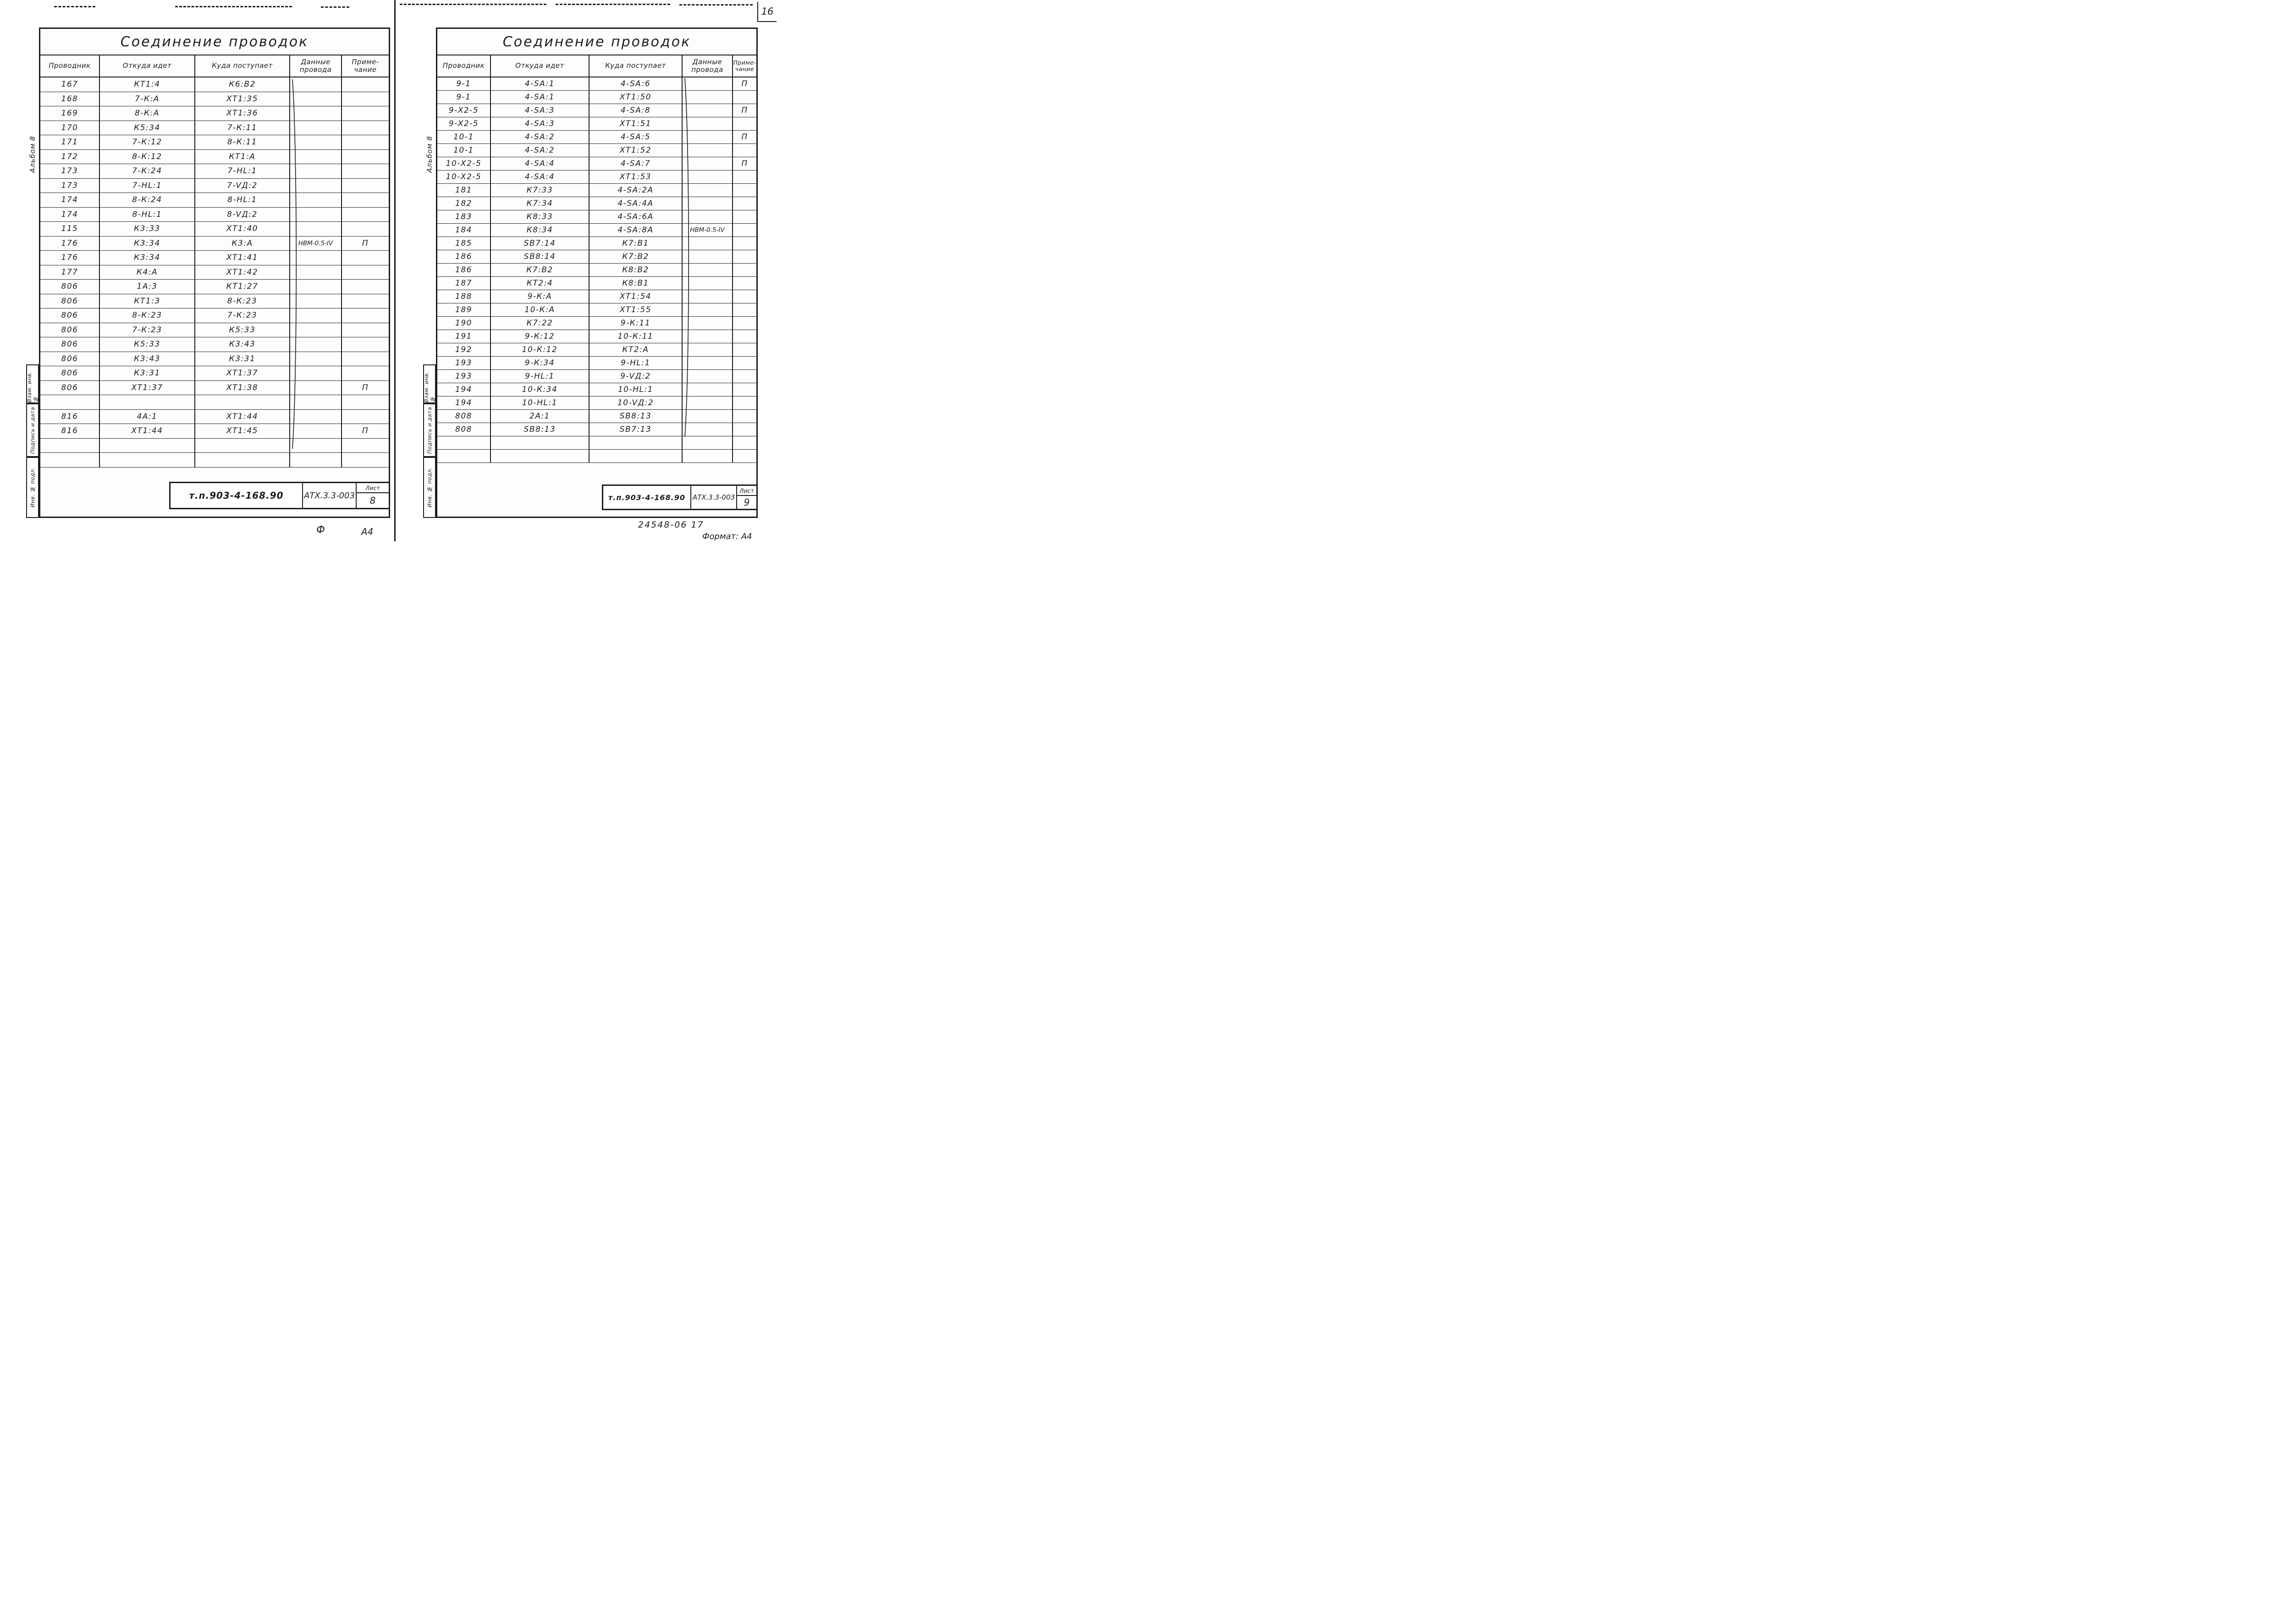 The width and height of the screenshot is (2292, 1624). What do you see at coordinates (539, 403) in the screenshot?
I see `table-cell: 10-HL:1` at bounding box center [539, 403].